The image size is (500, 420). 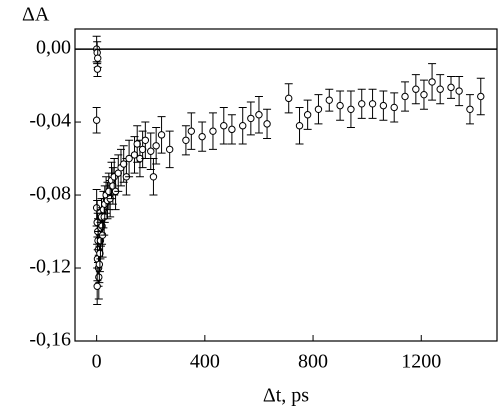 I want to click on y-axis-label: ΔA, so click(x=36, y=15).